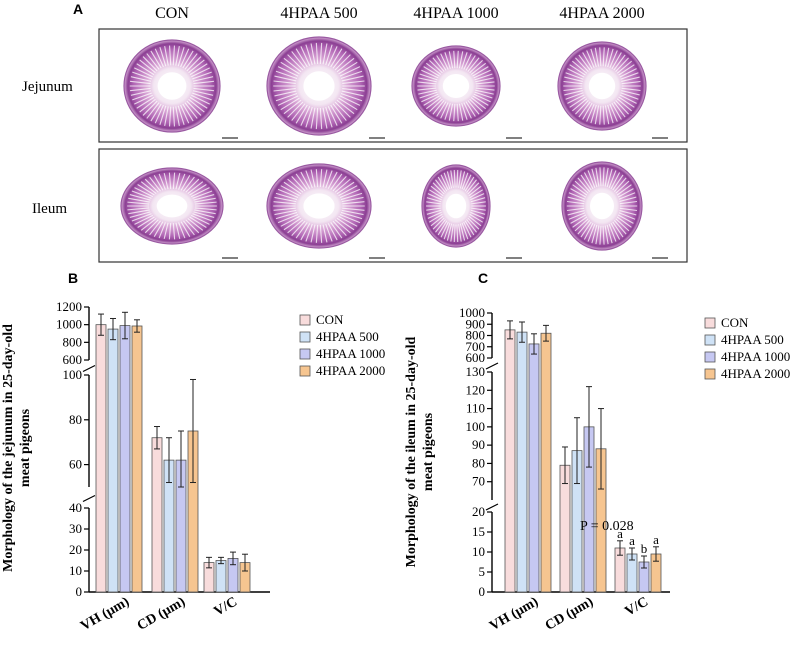  What do you see at coordinates (47, 87) in the screenshot?
I see `row-label-jejunum: Jejunum` at bounding box center [47, 87].